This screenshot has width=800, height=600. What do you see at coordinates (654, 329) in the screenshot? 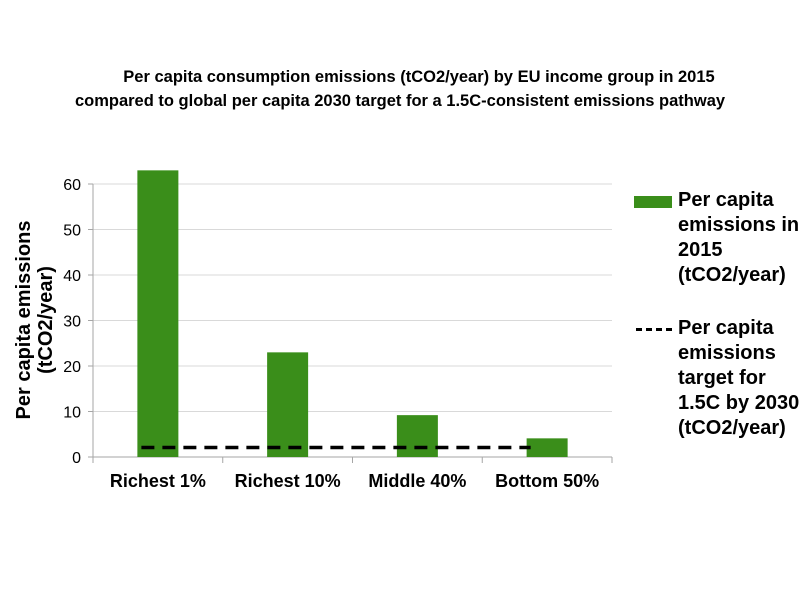
I see `legend-swatch-dashed-line` at bounding box center [654, 329].